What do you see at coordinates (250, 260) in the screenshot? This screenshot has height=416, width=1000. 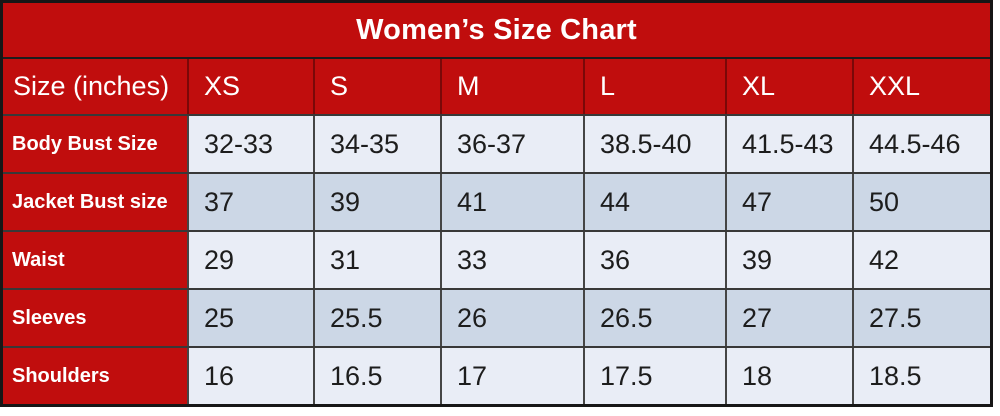 I see `value-cell: 29` at bounding box center [250, 260].